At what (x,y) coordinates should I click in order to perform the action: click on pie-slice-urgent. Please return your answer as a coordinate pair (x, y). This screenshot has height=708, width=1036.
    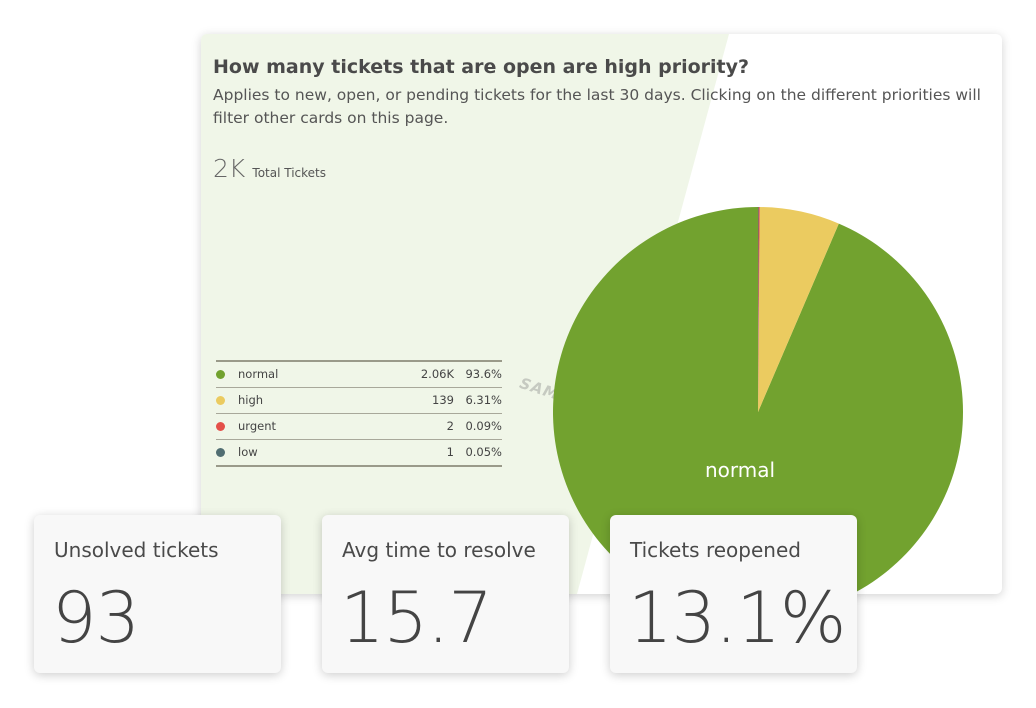
    Looking at the image, I should click on (759, 309).